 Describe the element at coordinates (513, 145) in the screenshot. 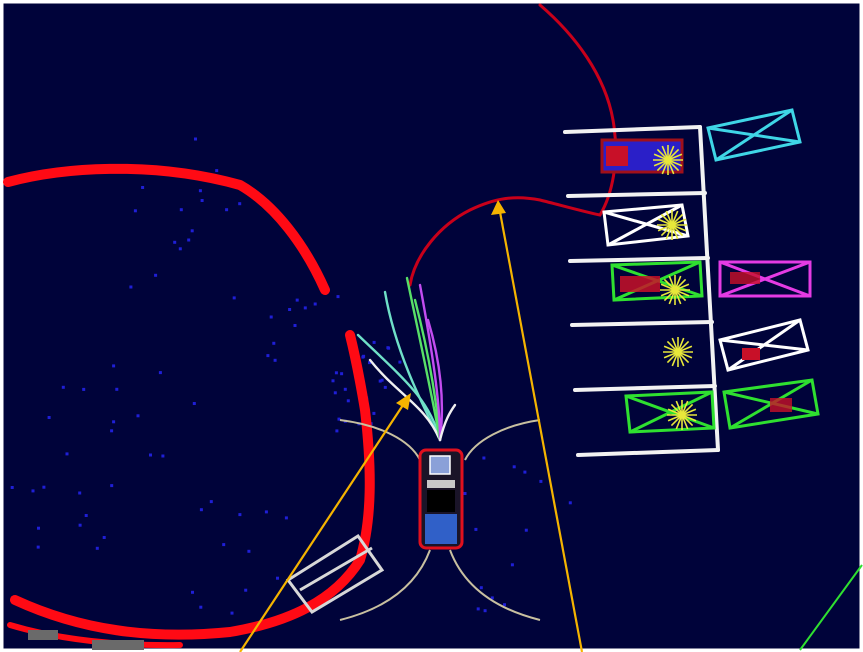

I see `planned-path` at that location.